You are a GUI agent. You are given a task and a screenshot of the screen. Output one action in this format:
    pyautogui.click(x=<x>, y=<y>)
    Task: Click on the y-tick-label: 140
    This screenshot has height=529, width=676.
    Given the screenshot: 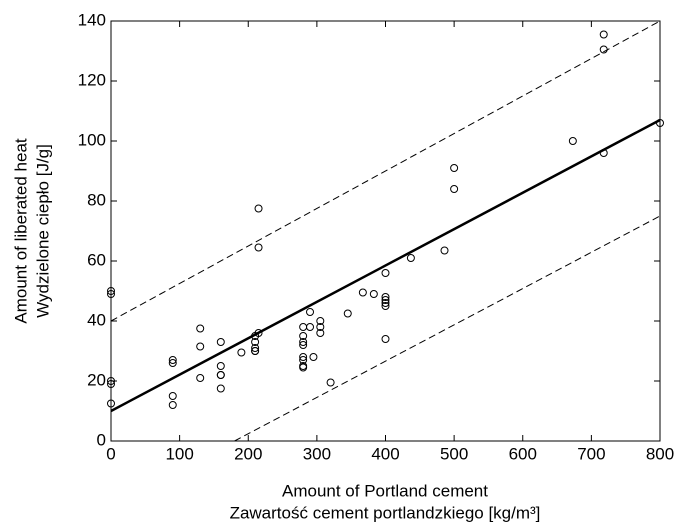 What is the action you would take?
    pyautogui.click(x=92, y=19)
    